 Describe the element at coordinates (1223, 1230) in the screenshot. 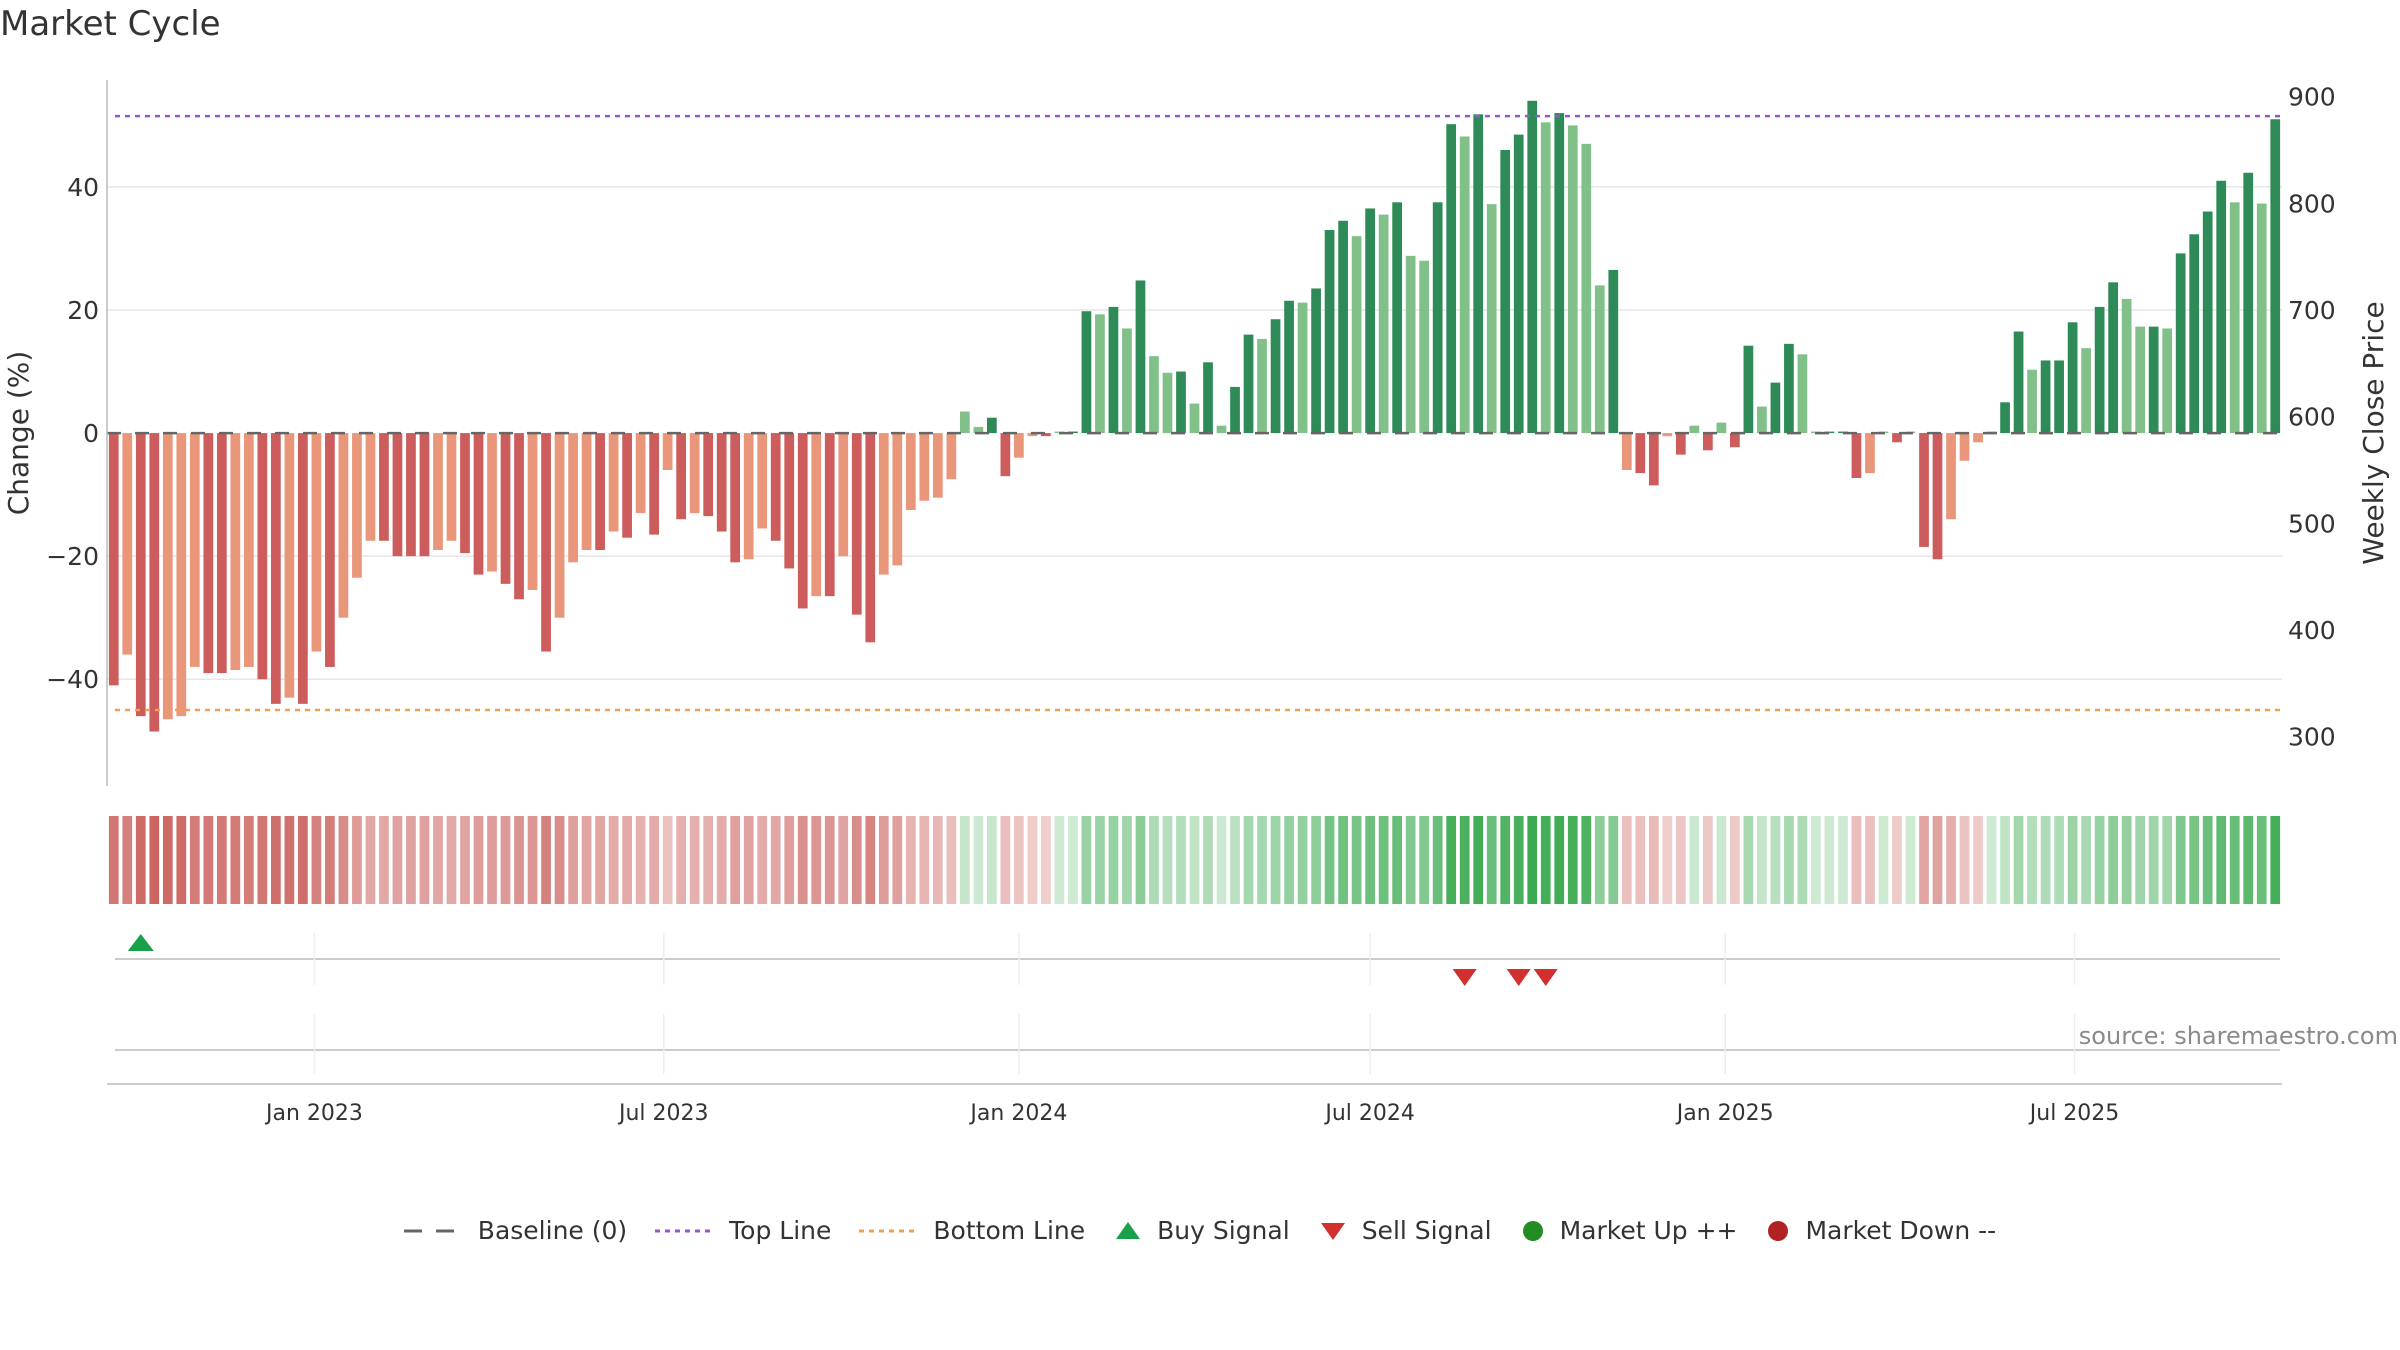

I see `legend-label-buy: Buy Signal` at that location.